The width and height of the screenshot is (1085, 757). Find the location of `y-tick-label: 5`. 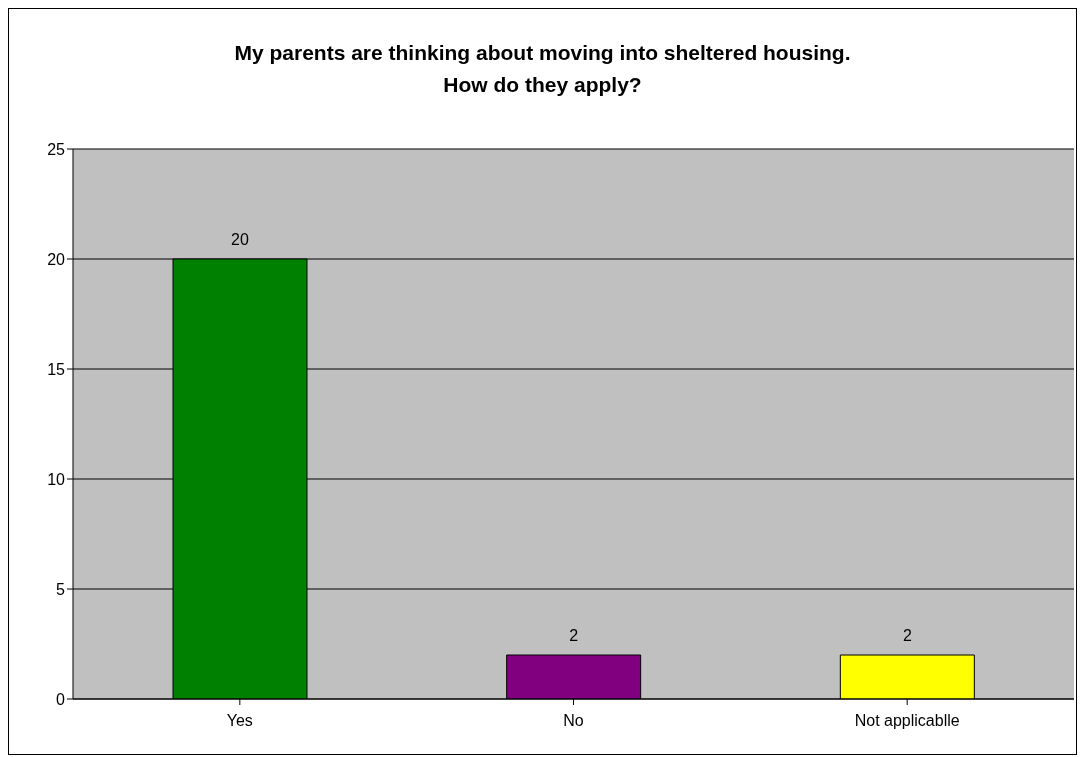

y-tick-label: 5 is located at coordinates (61, 589).